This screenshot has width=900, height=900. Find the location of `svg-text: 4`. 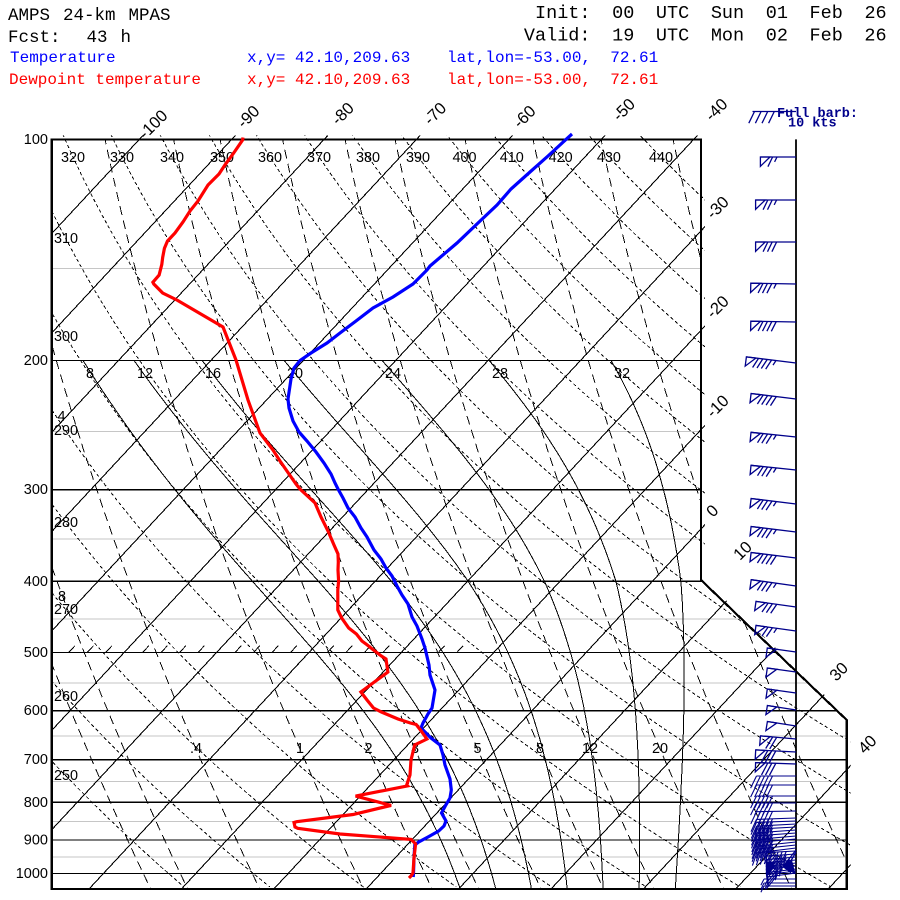

svg-text: 4 is located at coordinates (61, 417).